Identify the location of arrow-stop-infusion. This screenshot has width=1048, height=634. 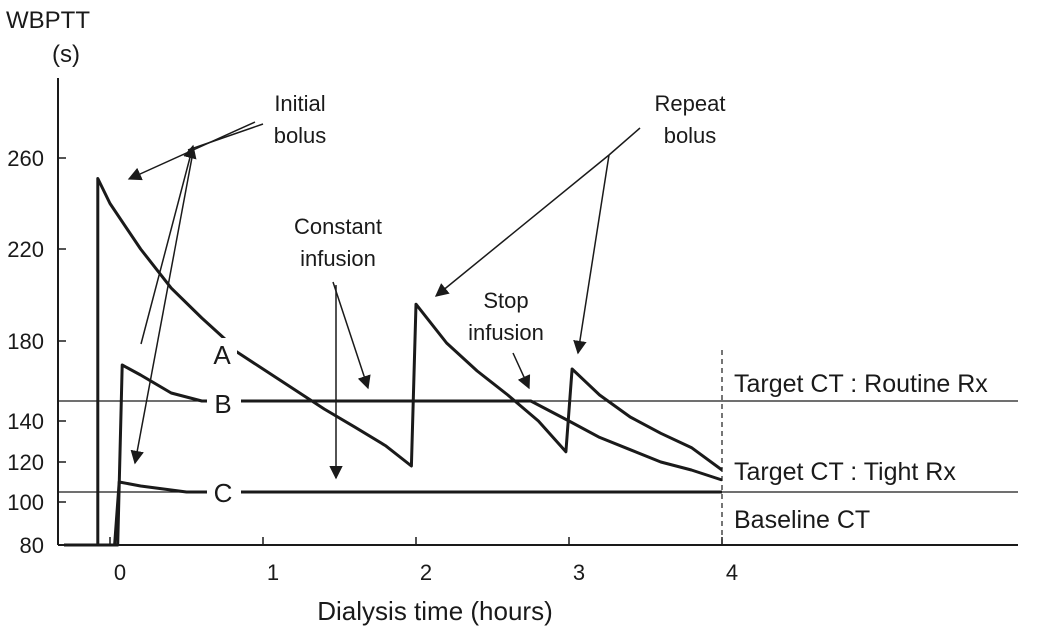
(521, 371).